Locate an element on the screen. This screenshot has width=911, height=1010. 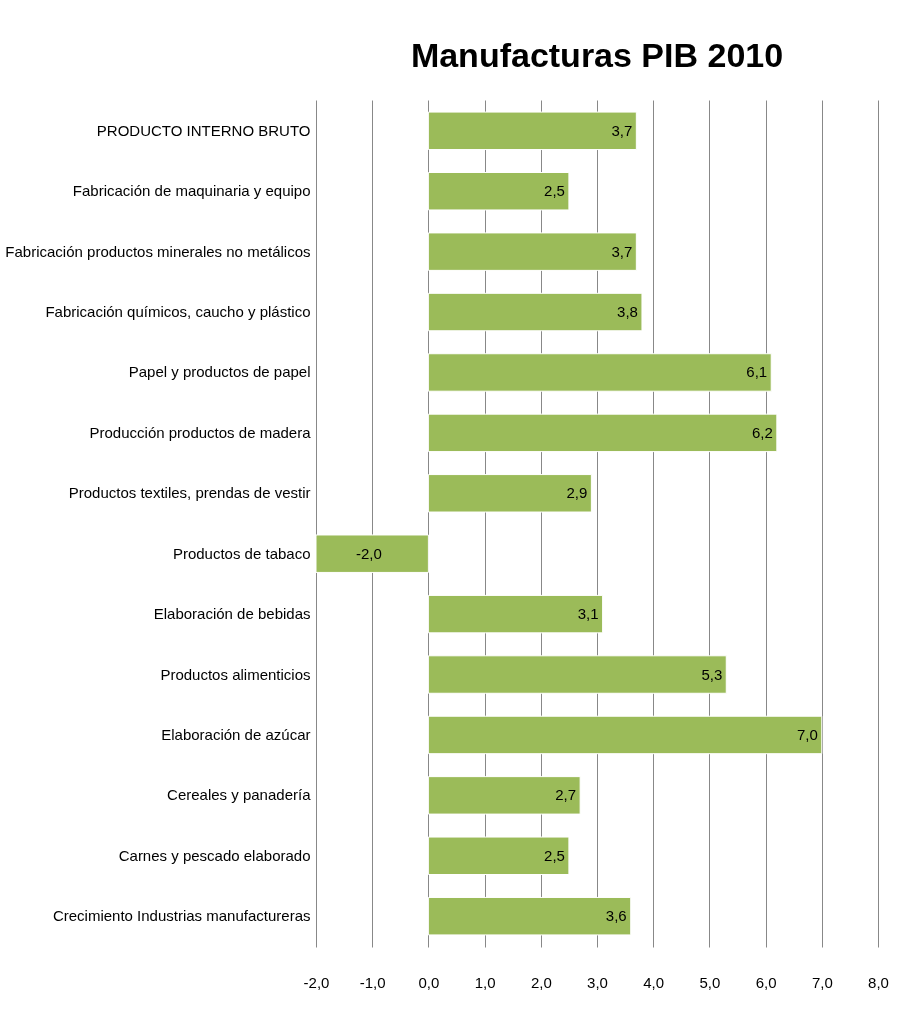
x-tick-label: 5,0 is located at coordinates (710, 982).